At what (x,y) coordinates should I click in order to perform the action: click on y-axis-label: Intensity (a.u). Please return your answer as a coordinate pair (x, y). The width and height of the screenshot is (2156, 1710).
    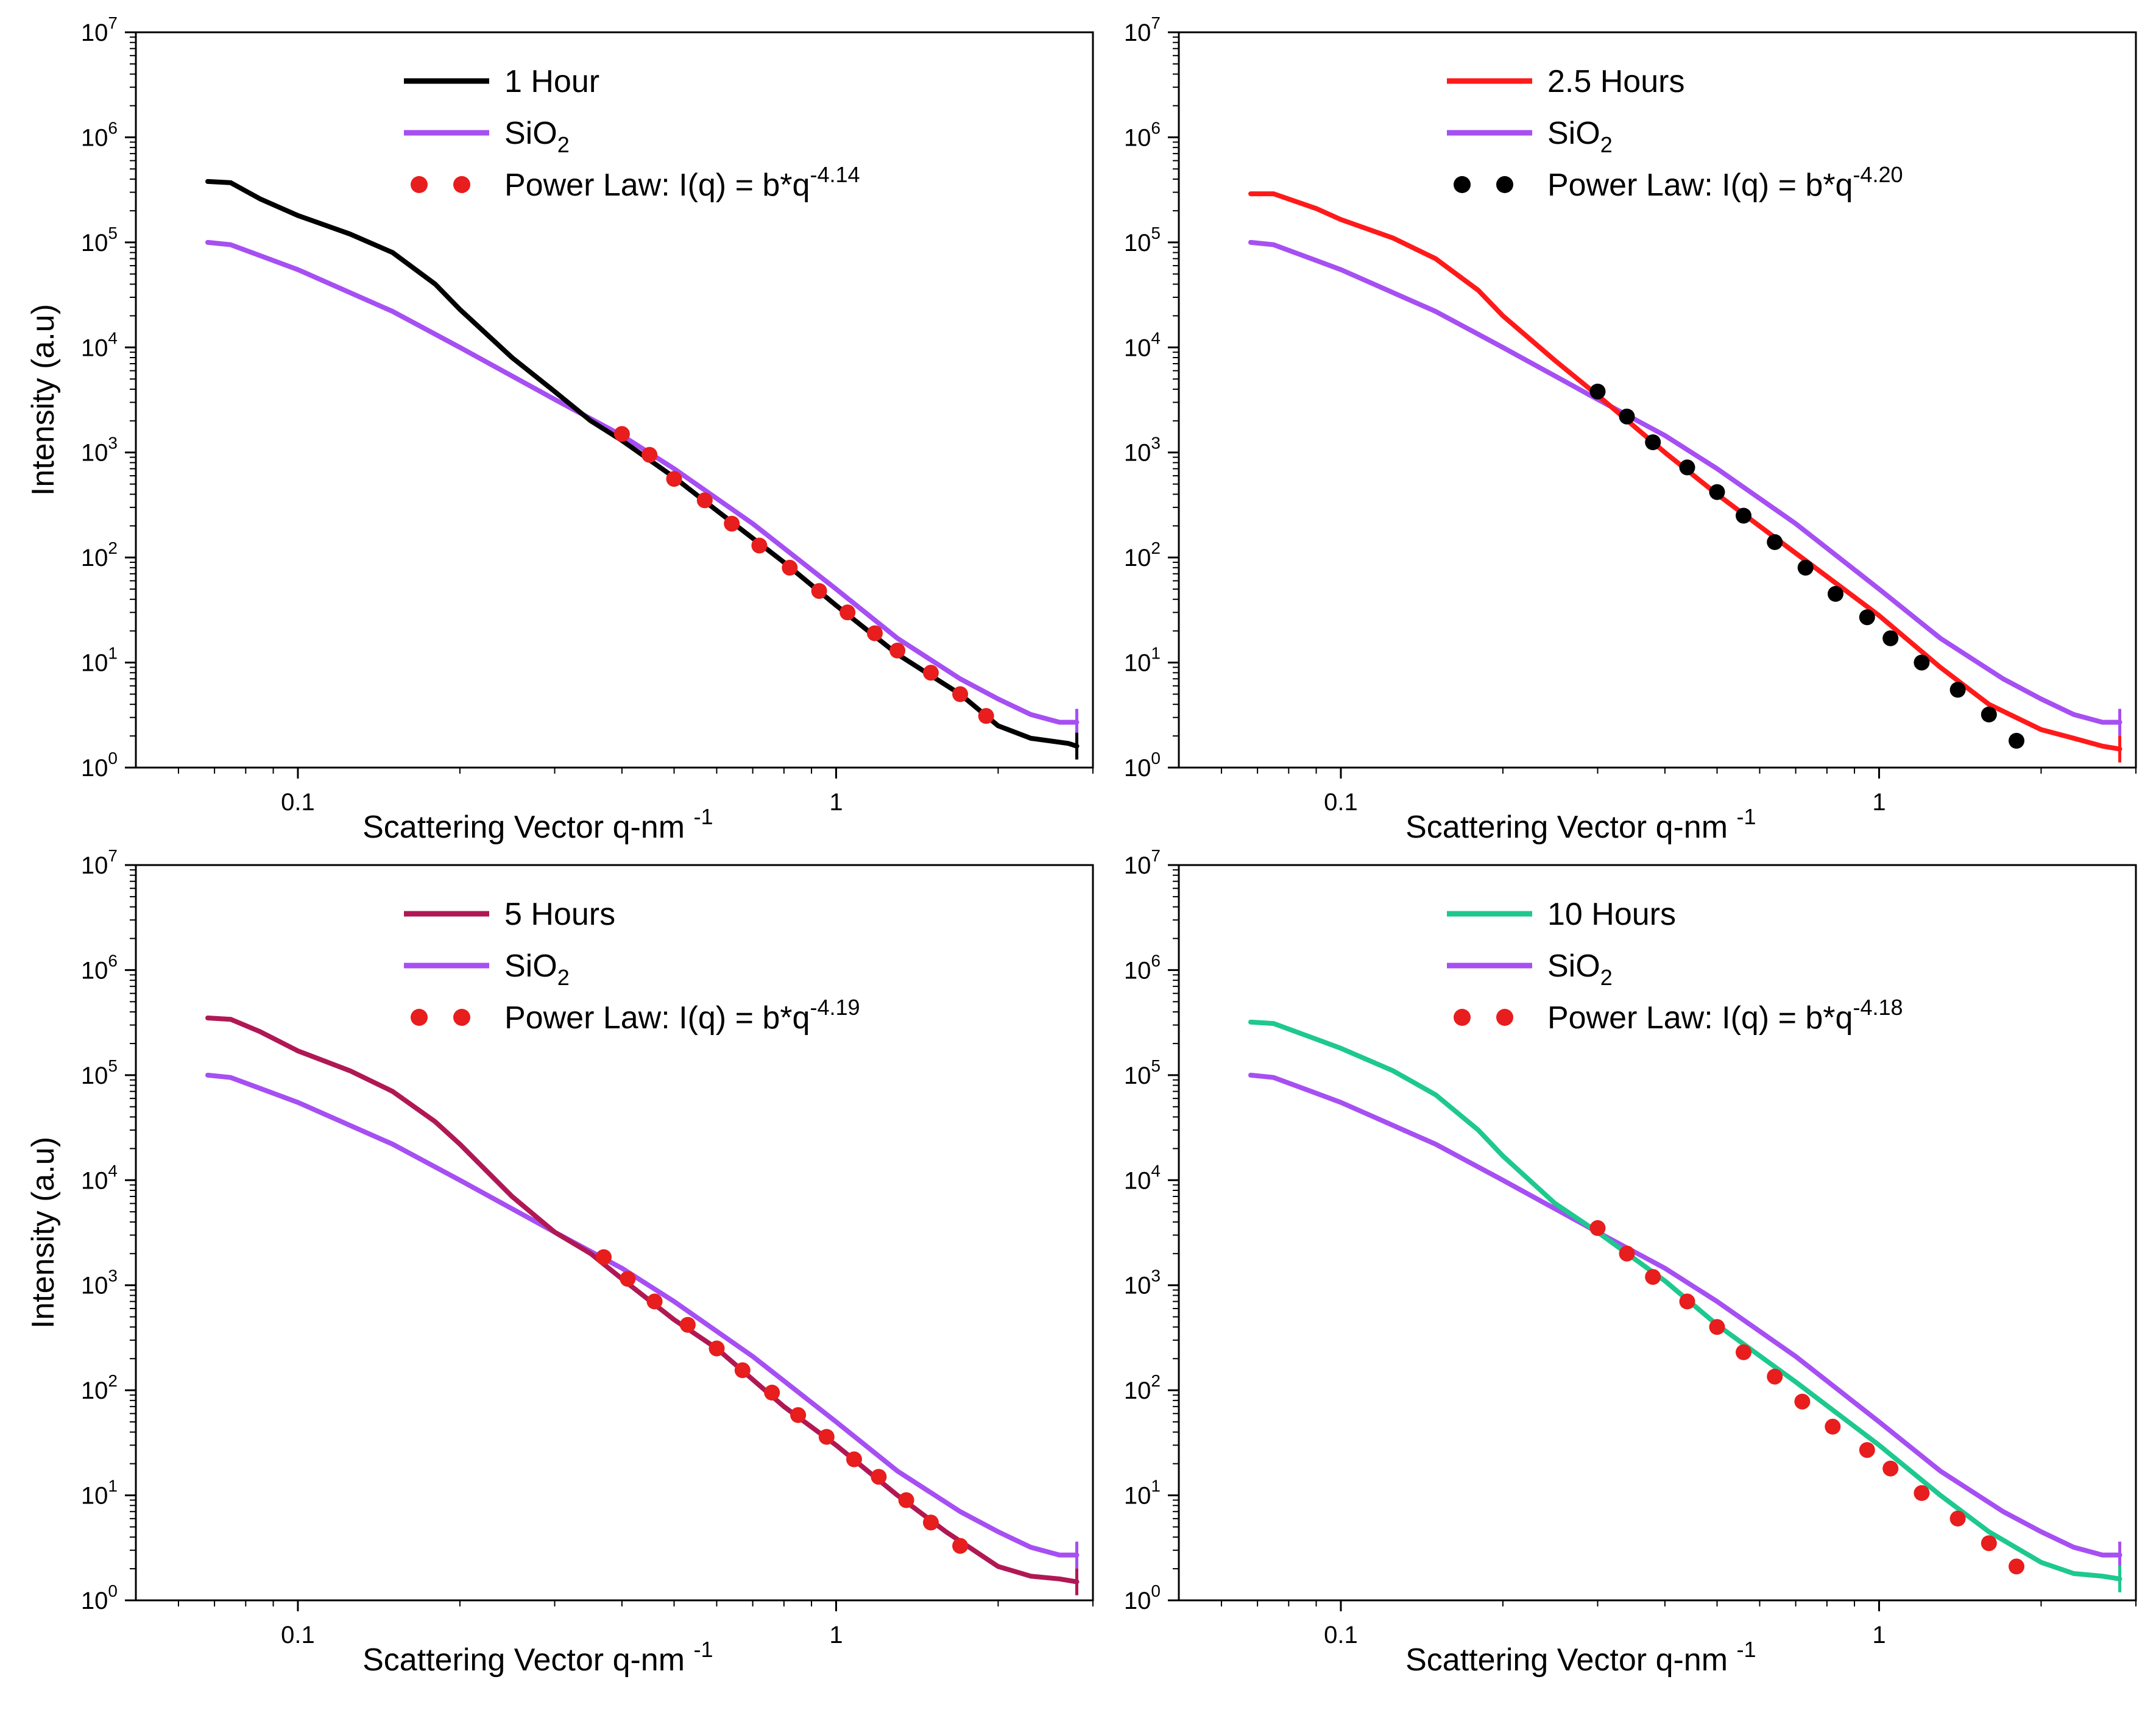
    Looking at the image, I should click on (43, 400).